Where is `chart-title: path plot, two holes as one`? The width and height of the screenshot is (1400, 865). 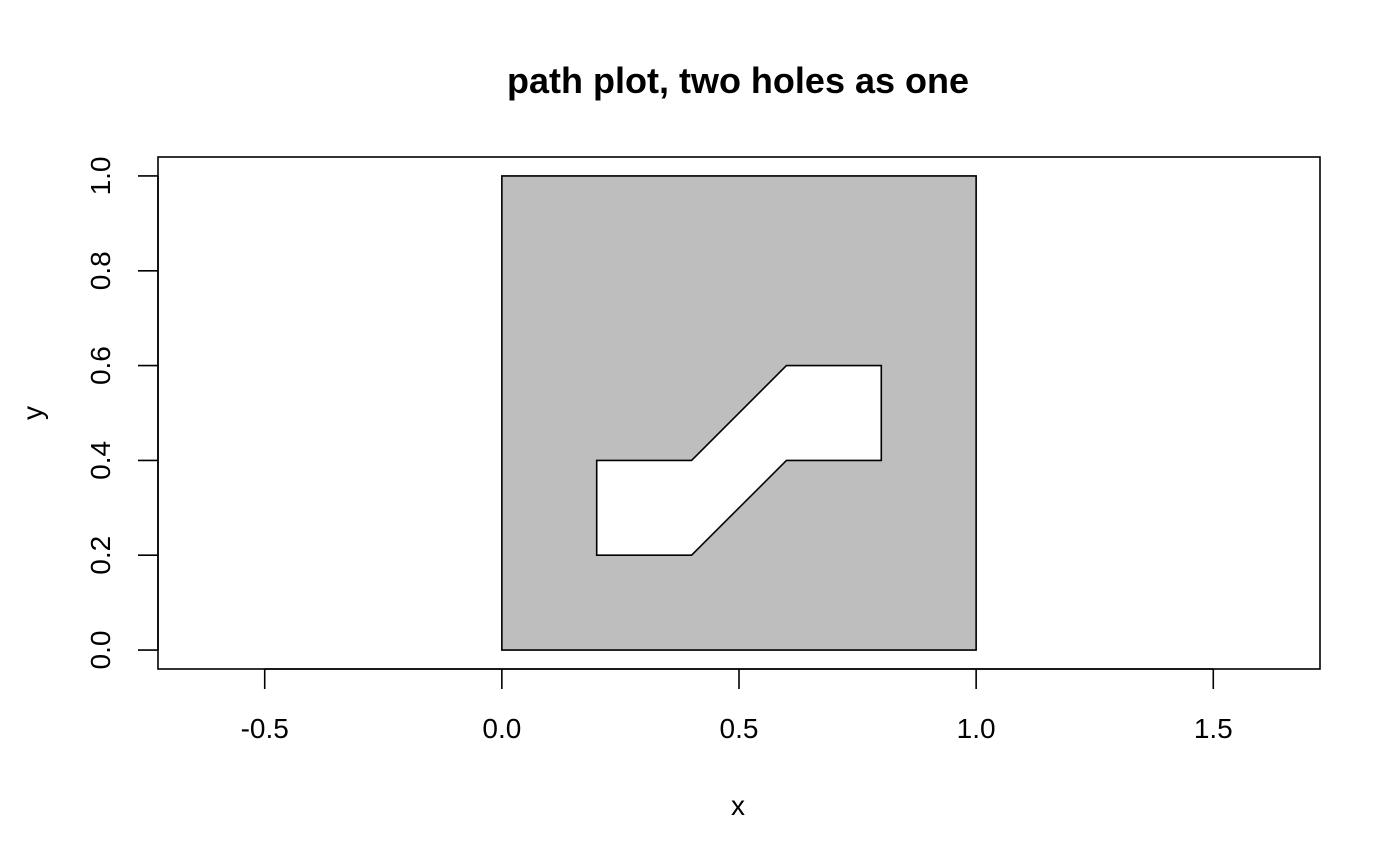
chart-title: path plot, two holes as one is located at coordinates (738, 80).